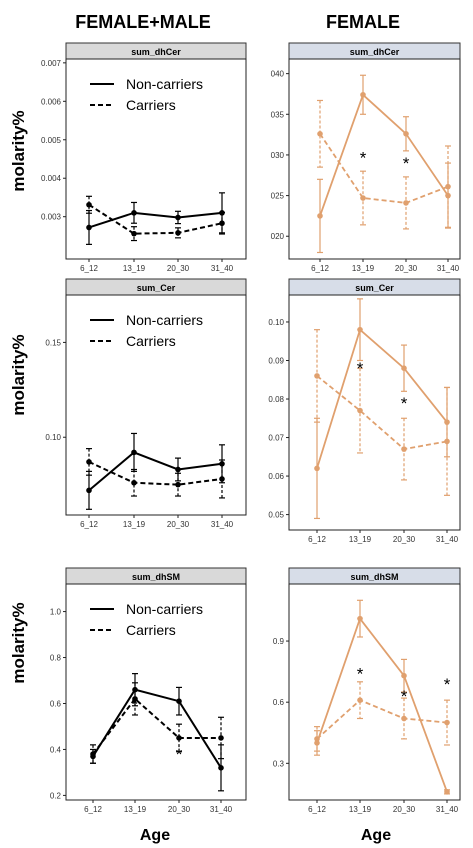  What do you see at coordinates (278, 196) in the screenshot?
I see `ytick-label-1-1: 025` at bounding box center [278, 196].